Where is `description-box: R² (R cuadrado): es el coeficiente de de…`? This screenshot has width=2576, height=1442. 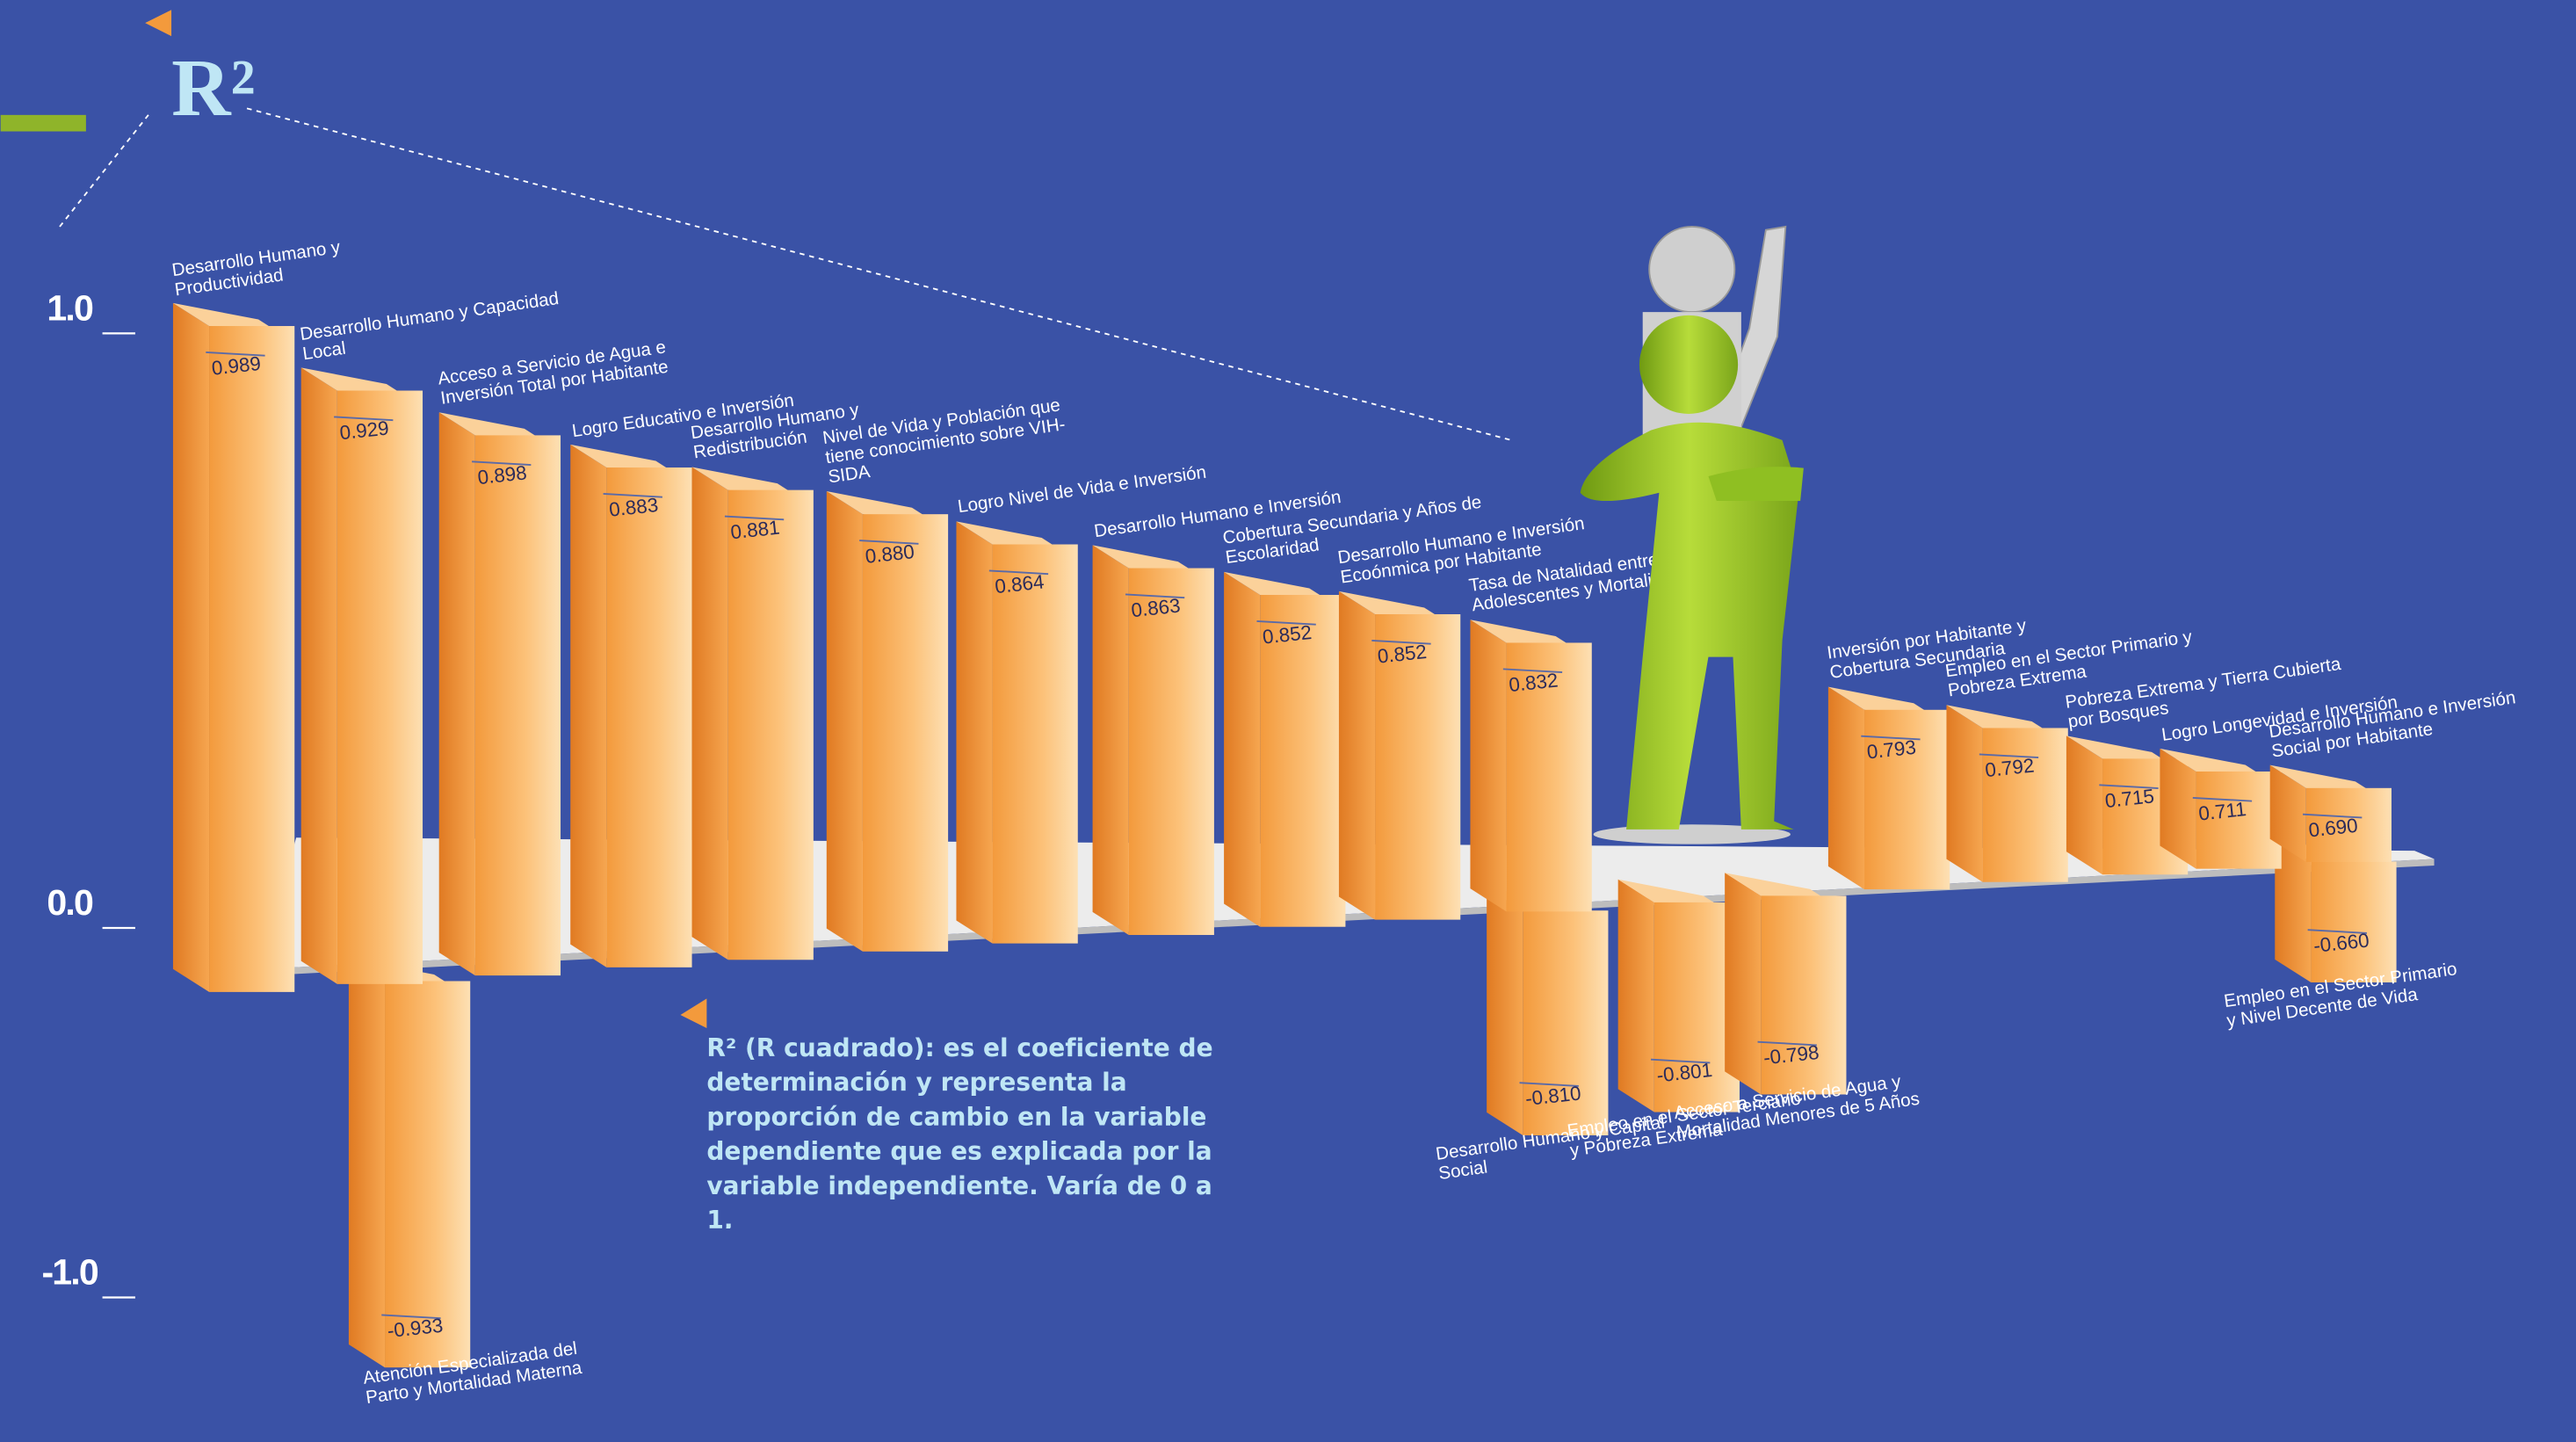
description-box: R² (R cuadrado): es el coeficiente de de… is located at coordinates (959, 1131).